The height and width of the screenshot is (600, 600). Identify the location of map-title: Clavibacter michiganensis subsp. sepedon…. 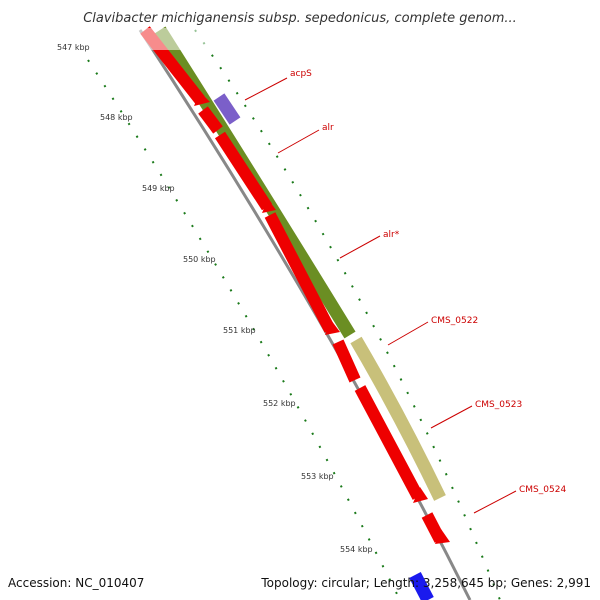
(300, 18).